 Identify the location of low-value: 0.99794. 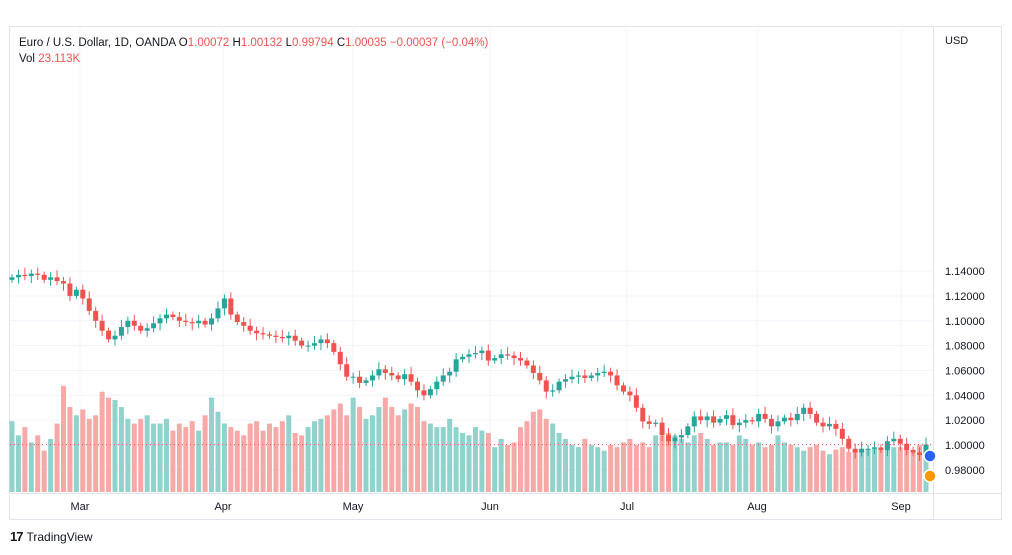
(313, 43).